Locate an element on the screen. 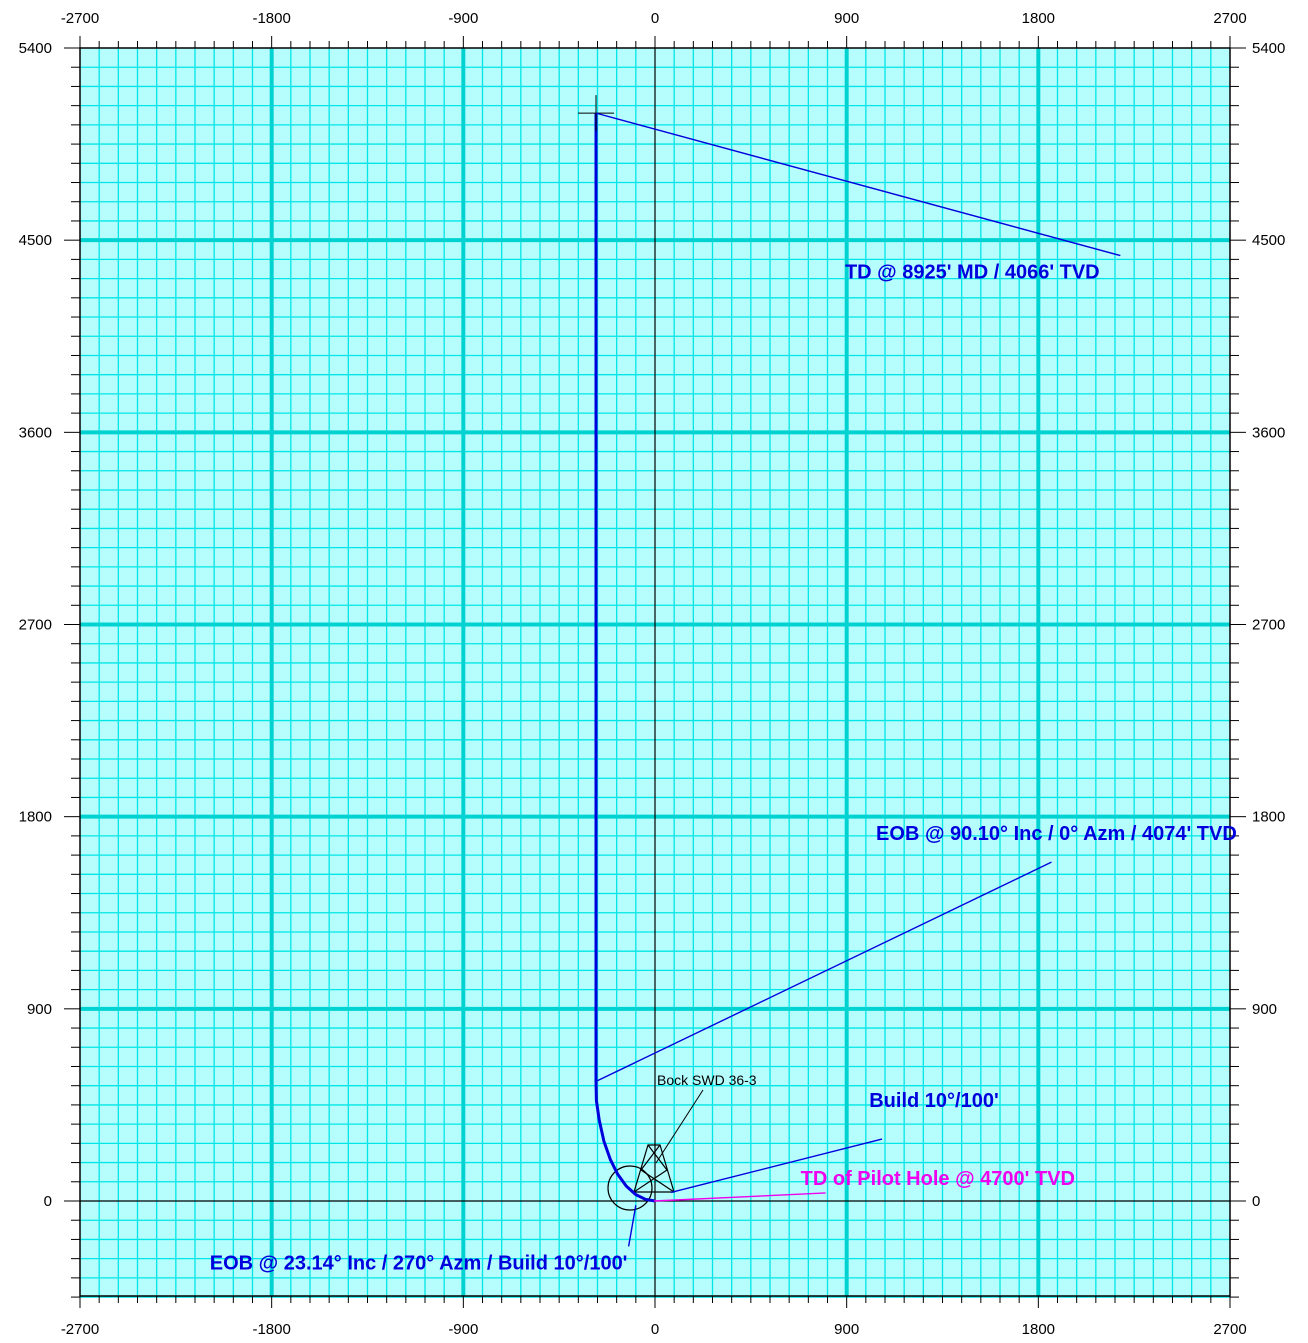 The image size is (1308, 1343). y-tick-label-right: 1800 is located at coordinates (1268, 817).